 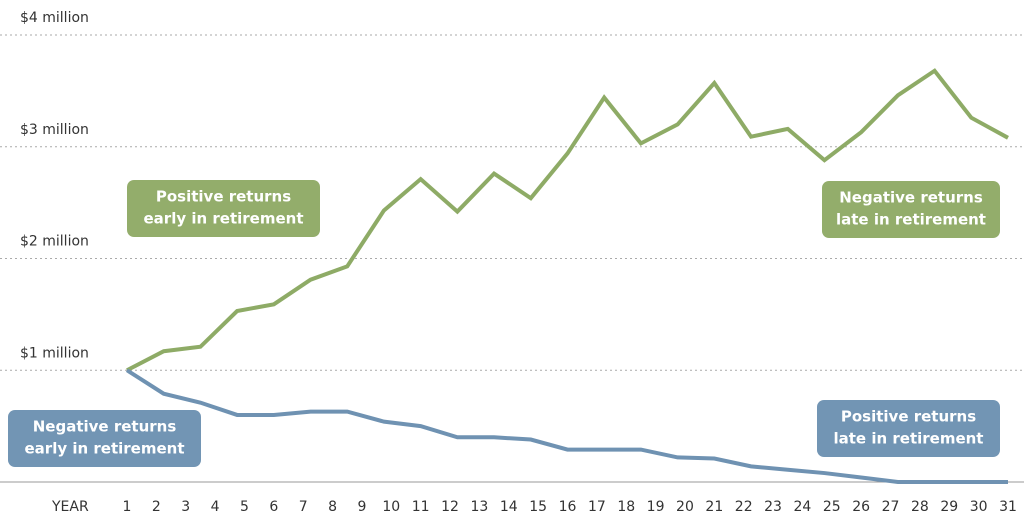 What do you see at coordinates (185, 507) in the screenshot?
I see `x-tick-label: 3` at bounding box center [185, 507].